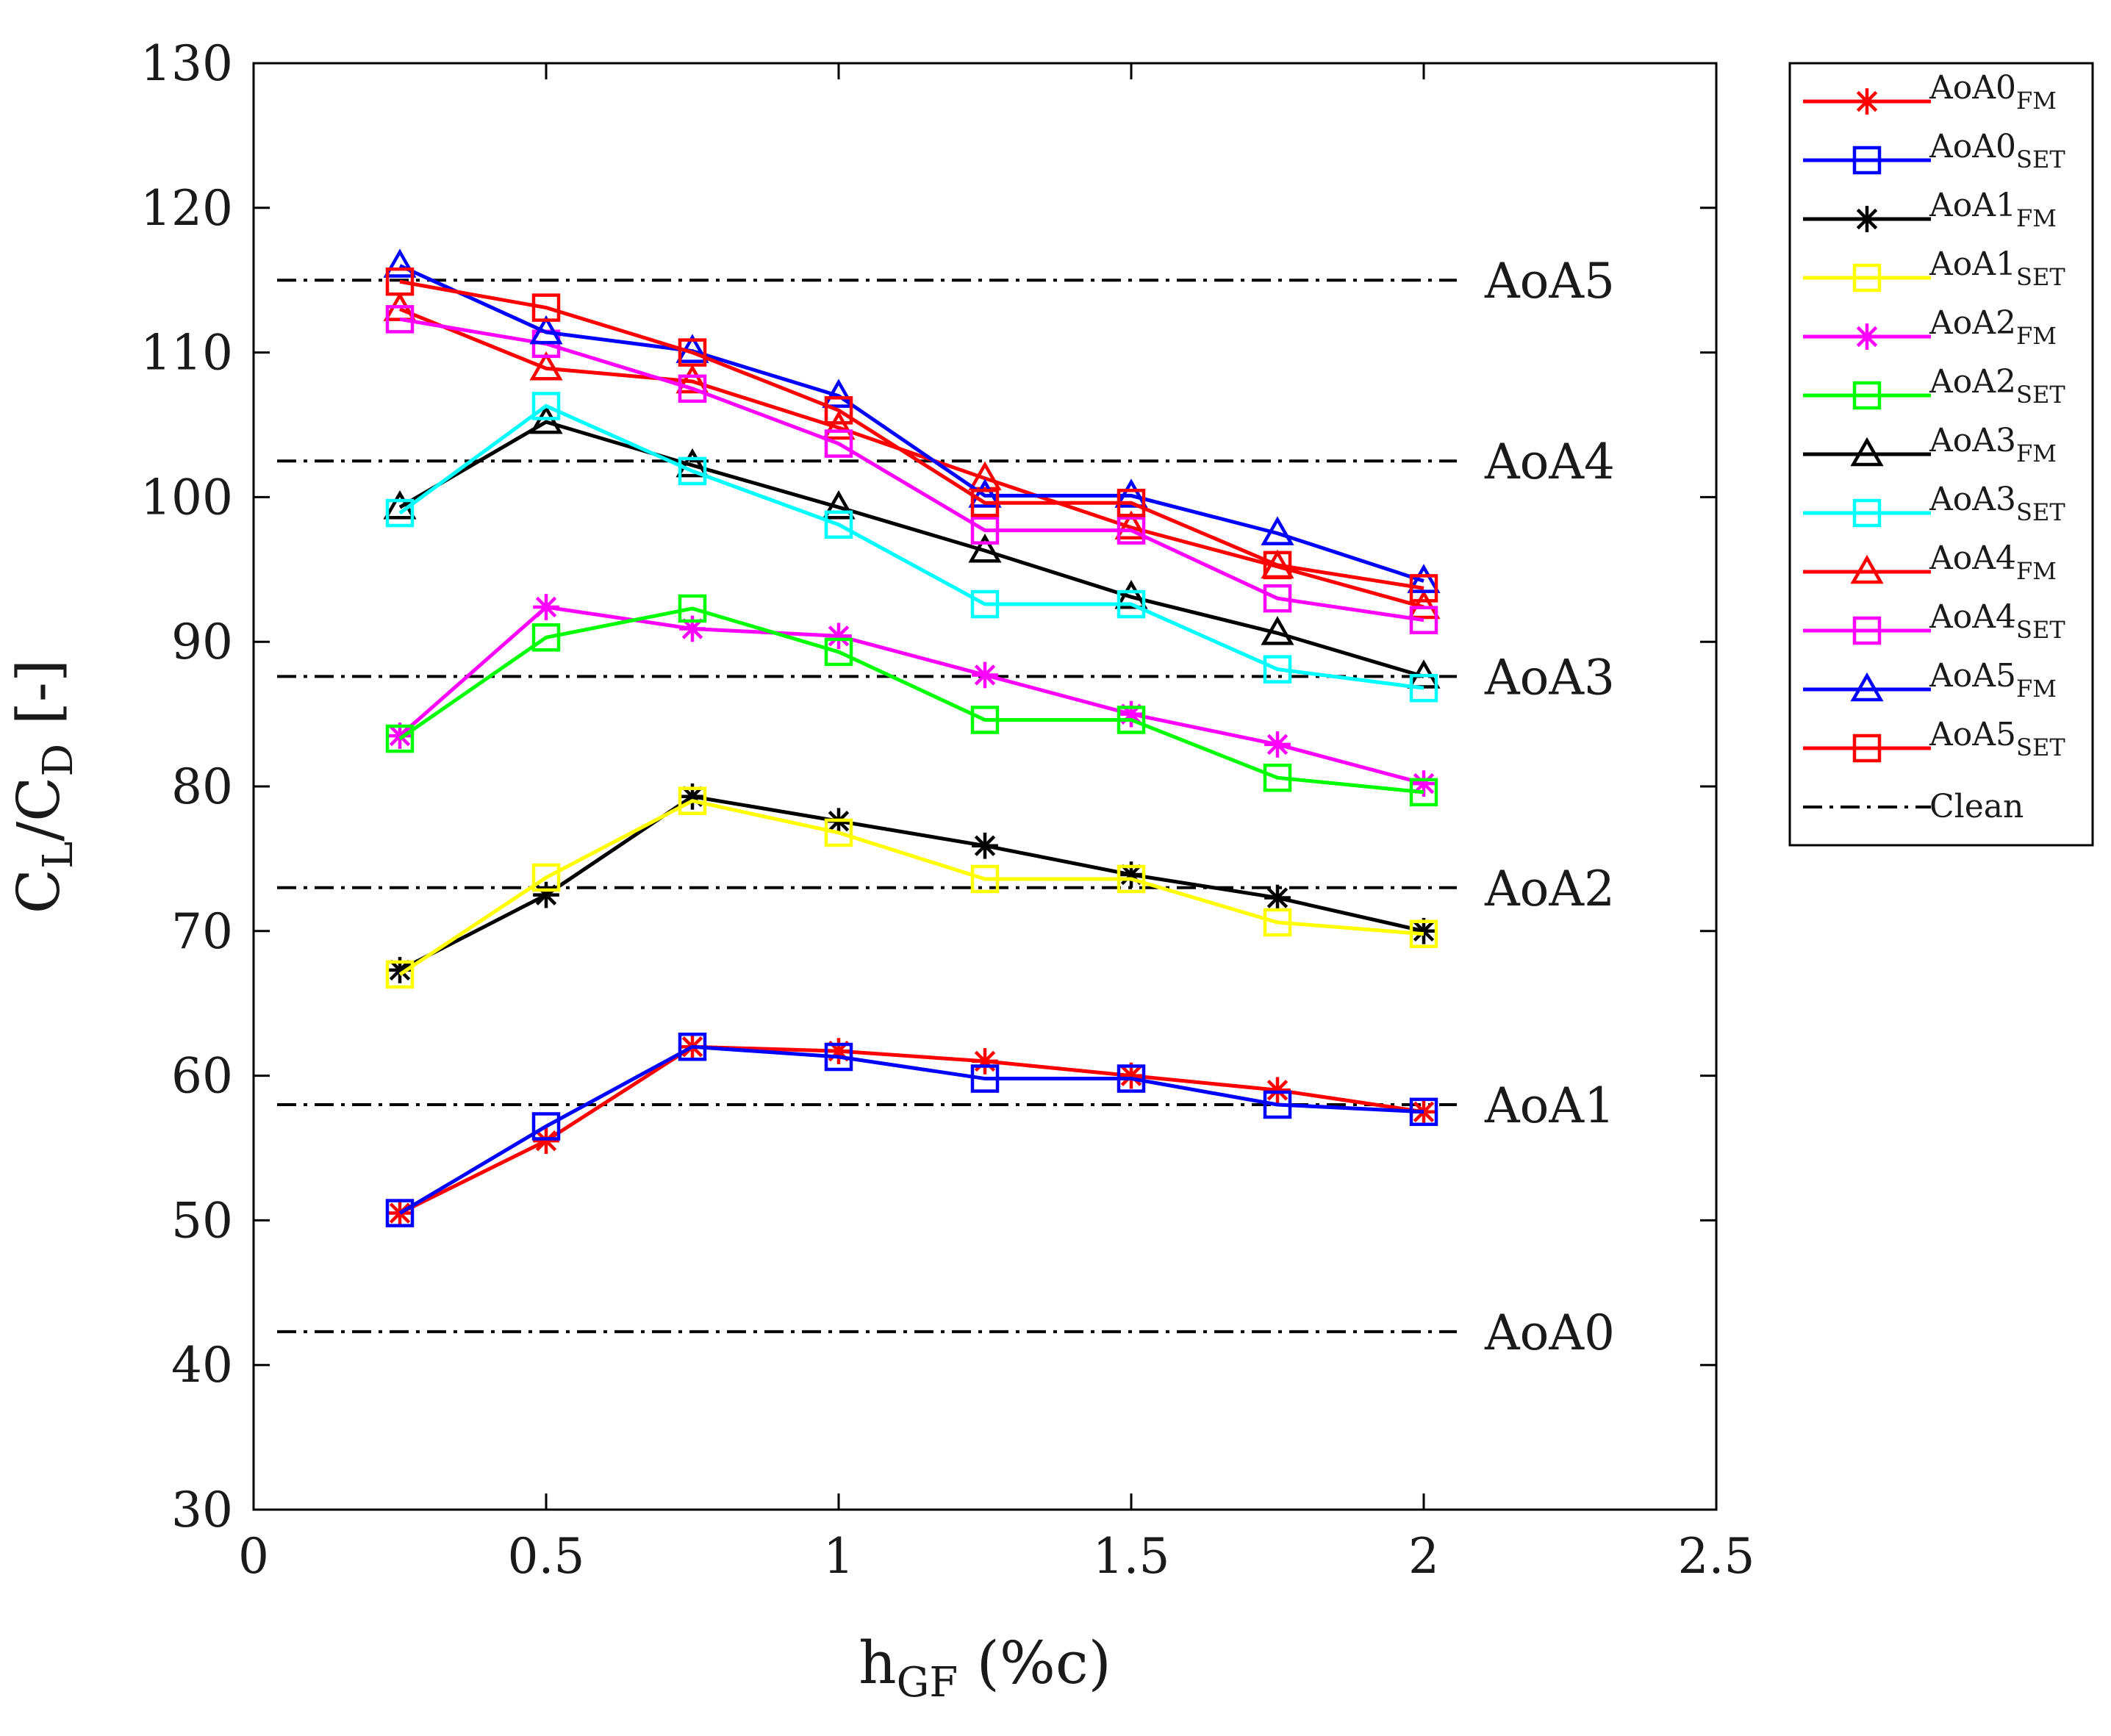  I want to click on clean-line-label: AoA5, so click(1549, 281).